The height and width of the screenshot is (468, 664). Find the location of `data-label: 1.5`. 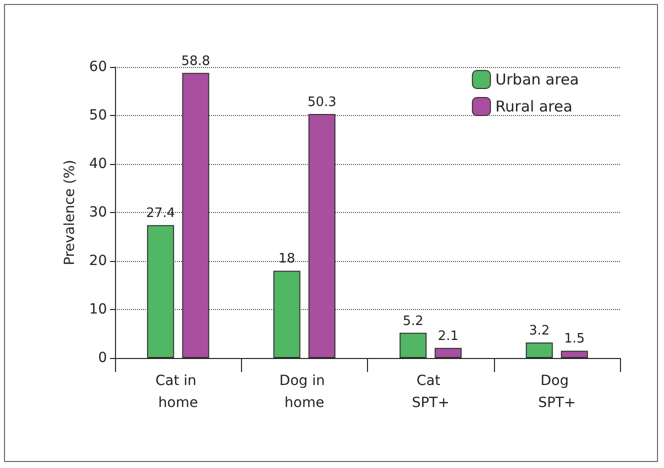

data-label: 1.5 is located at coordinates (574, 339).